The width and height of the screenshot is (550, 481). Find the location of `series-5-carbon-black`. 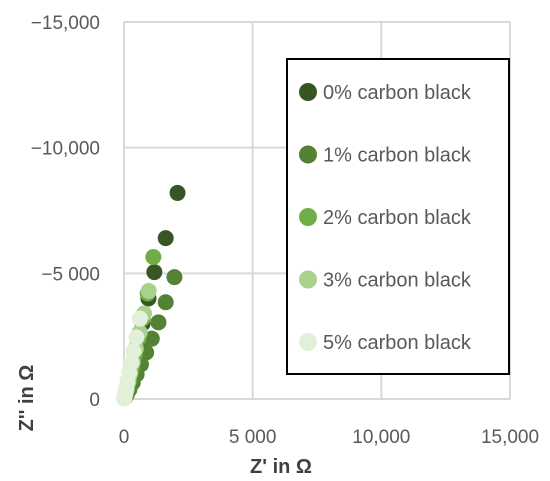

series-5-carbon-black is located at coordinates (132, 358).